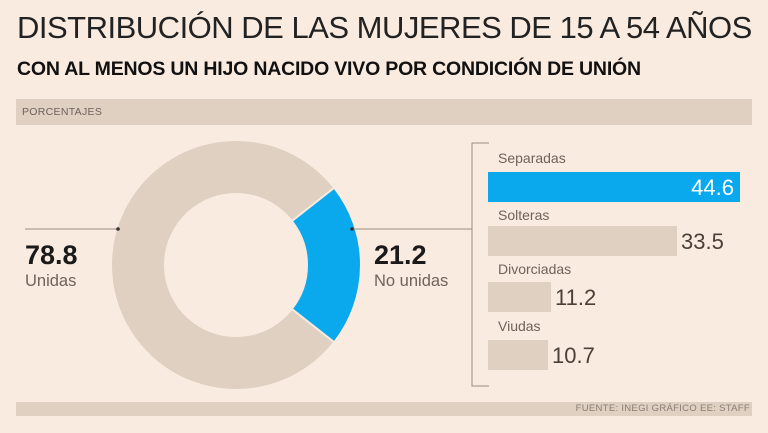 The image size is (768, 433). What do you see at coordinates (326, 265) in the screenshot?
I see `donut-slice-no-unidas` at bounding box center [326, 265].